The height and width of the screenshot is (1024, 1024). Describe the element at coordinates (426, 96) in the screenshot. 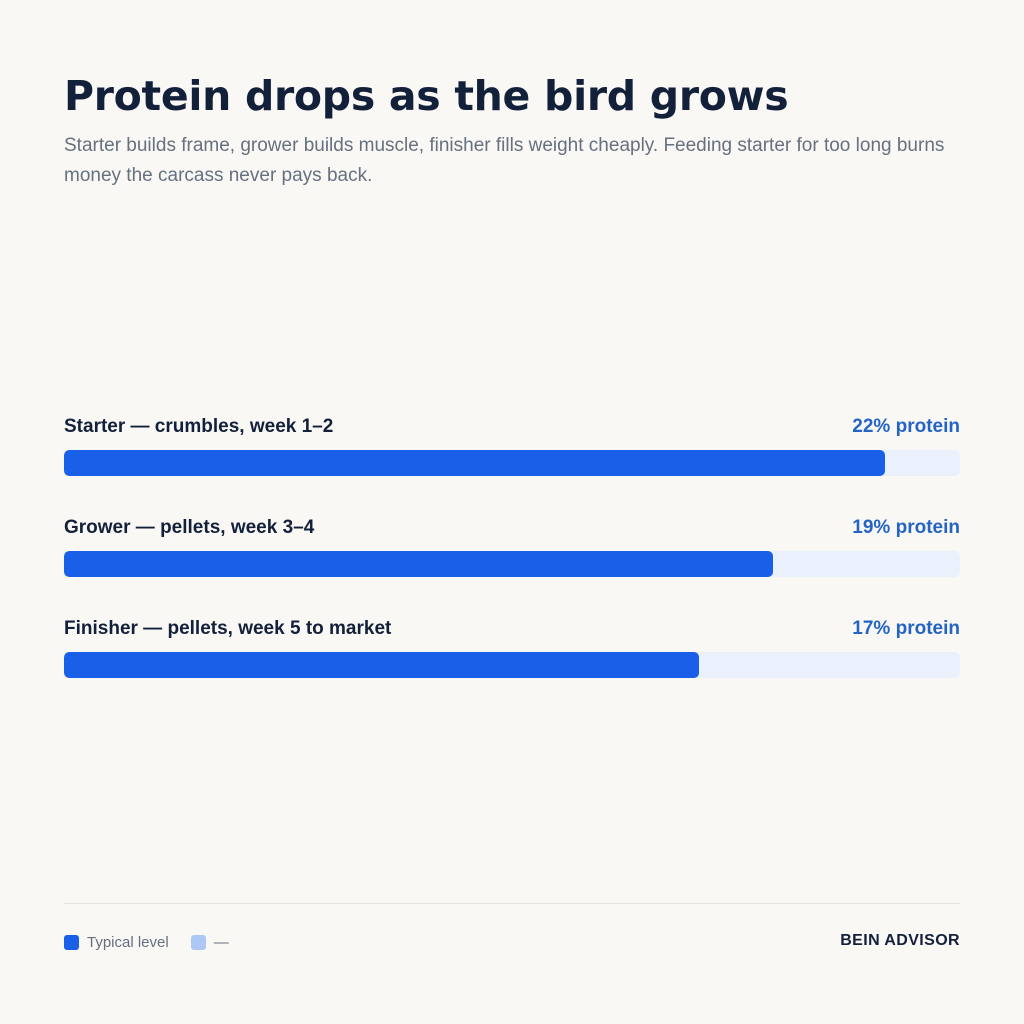

I see `chart-title: Protein drops as the bird grows` at that location.